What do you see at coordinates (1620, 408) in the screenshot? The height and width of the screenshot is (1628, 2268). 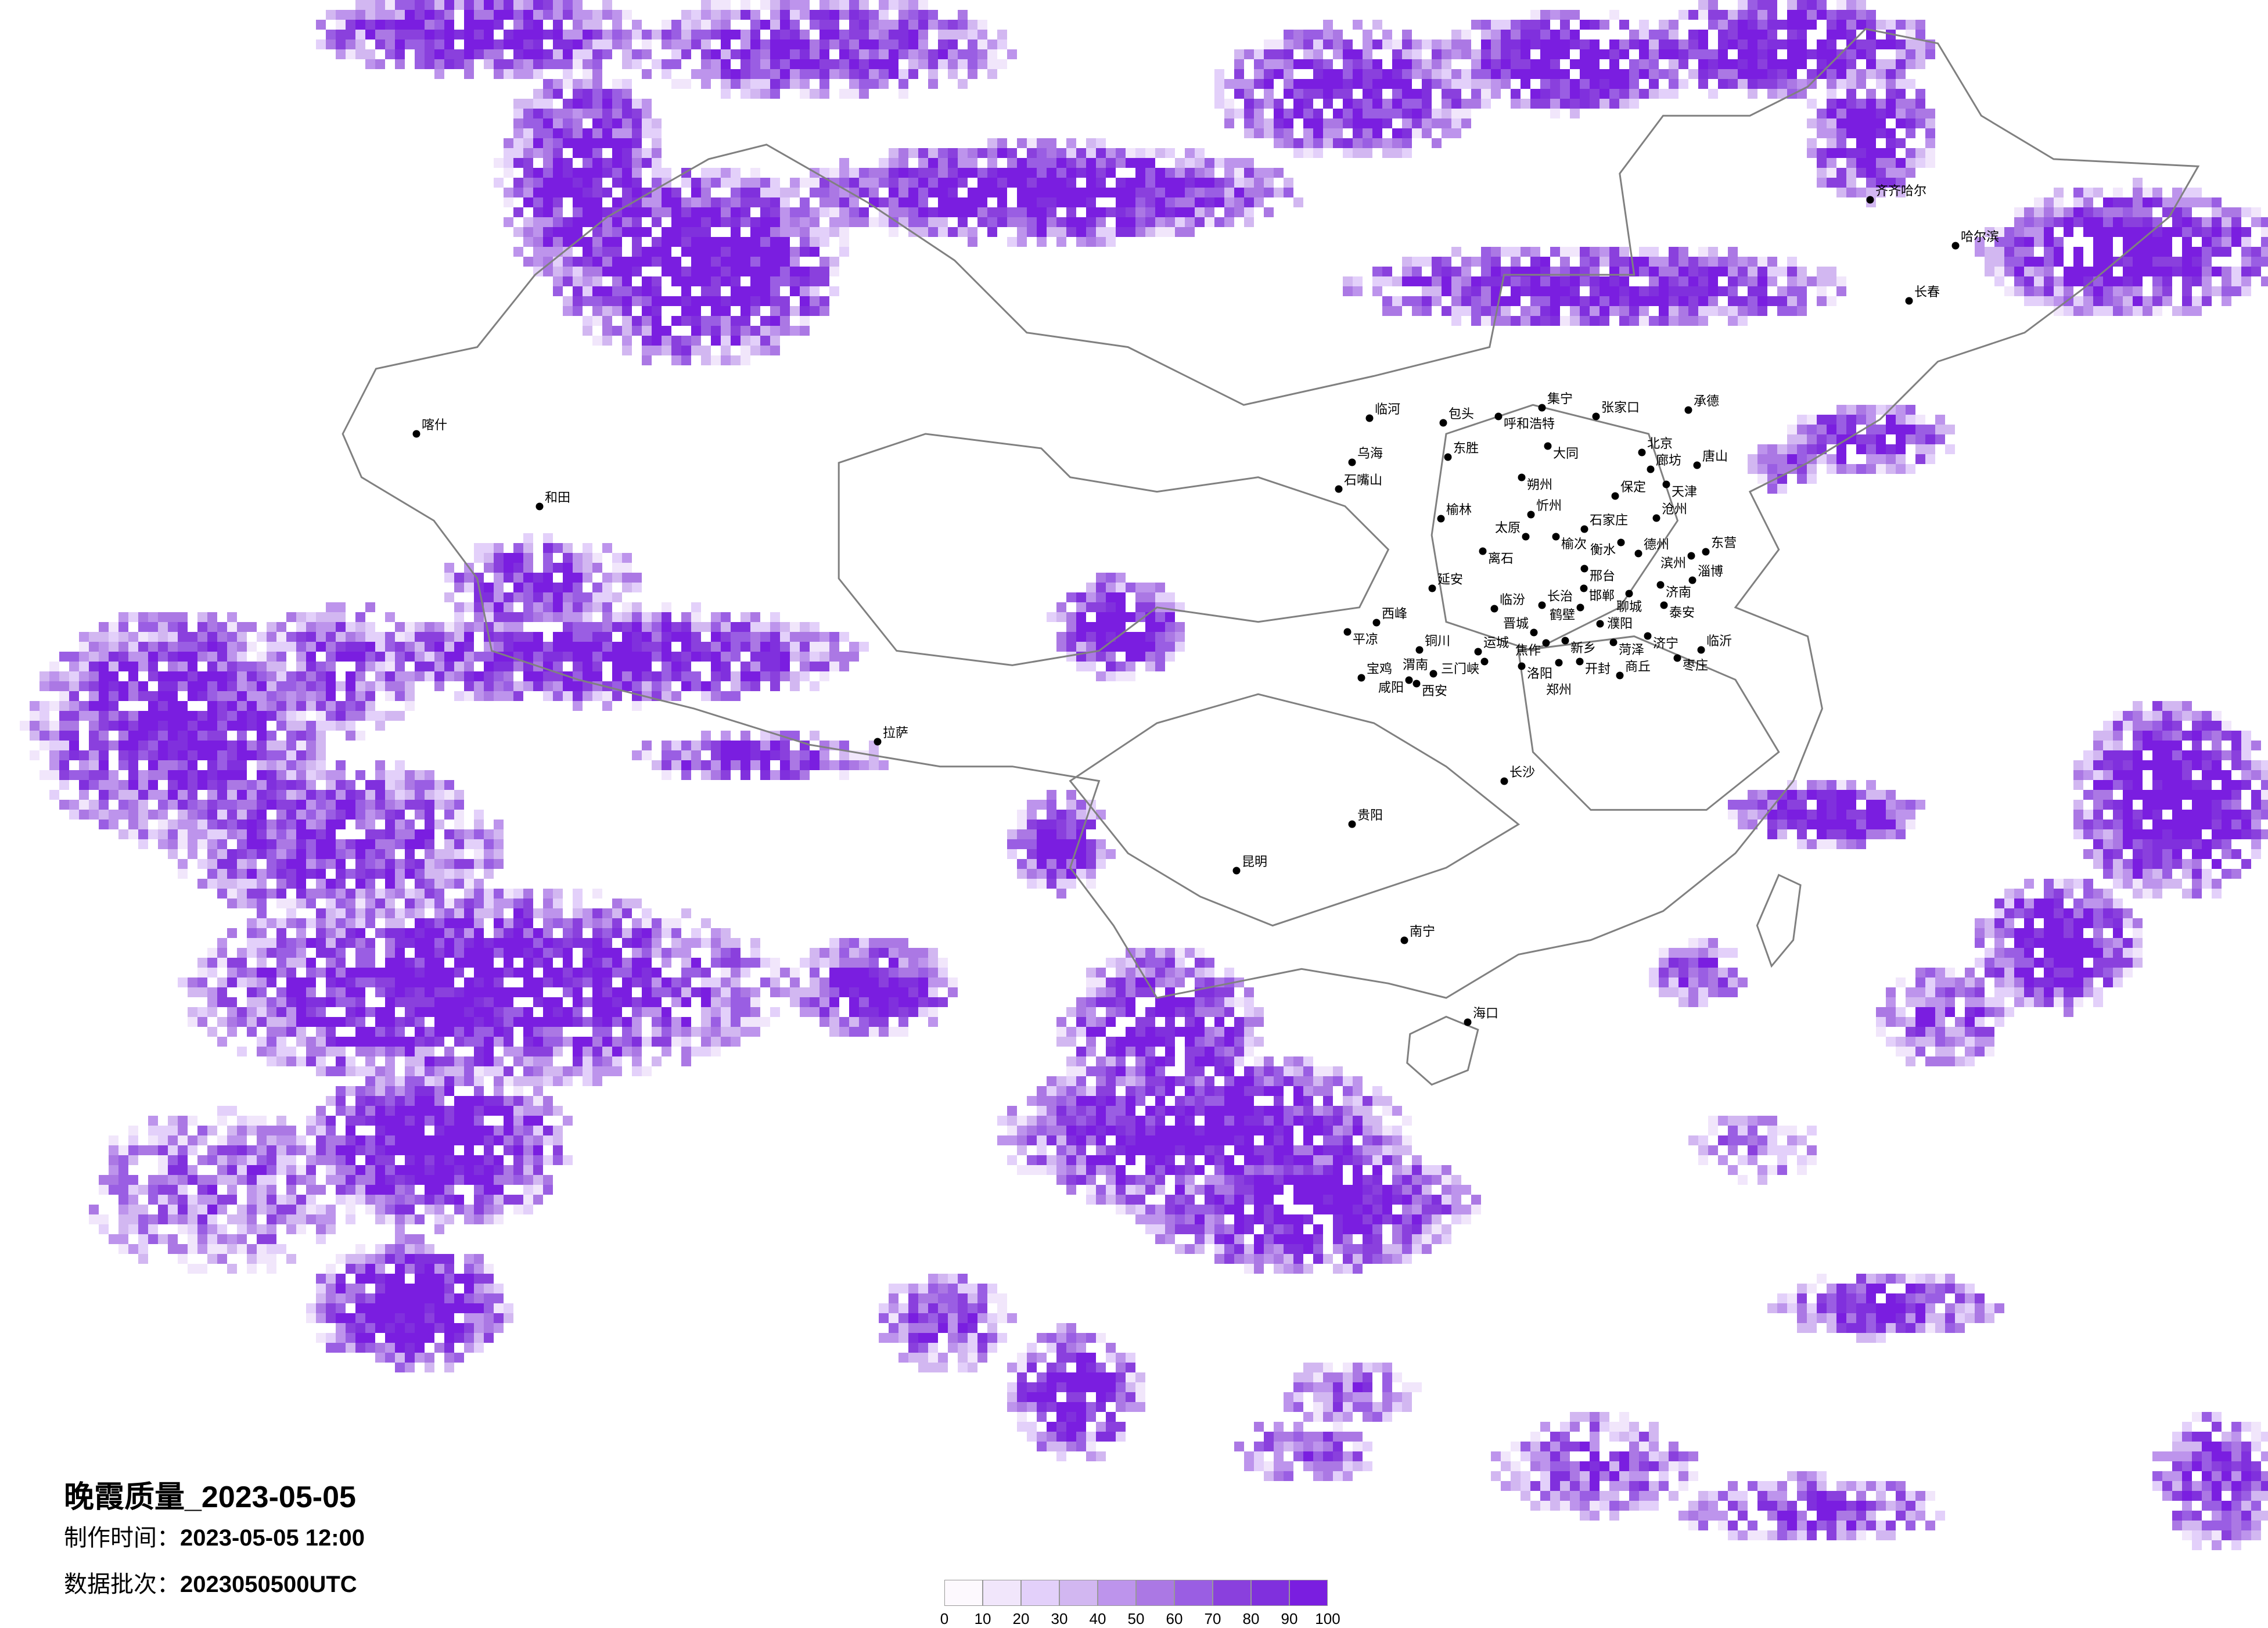 I see `city-label: 张家口` at bounding box center [1620, 408].